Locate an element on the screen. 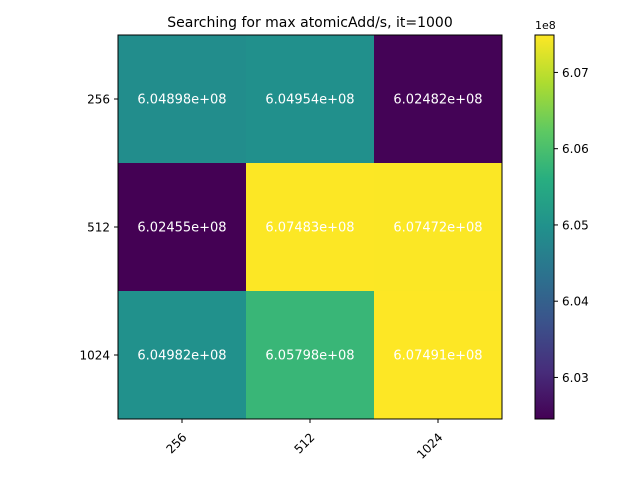 The height and width of the screenshot is (484, 640). x-tick-label: 256 is located at coordinates (176, 443).